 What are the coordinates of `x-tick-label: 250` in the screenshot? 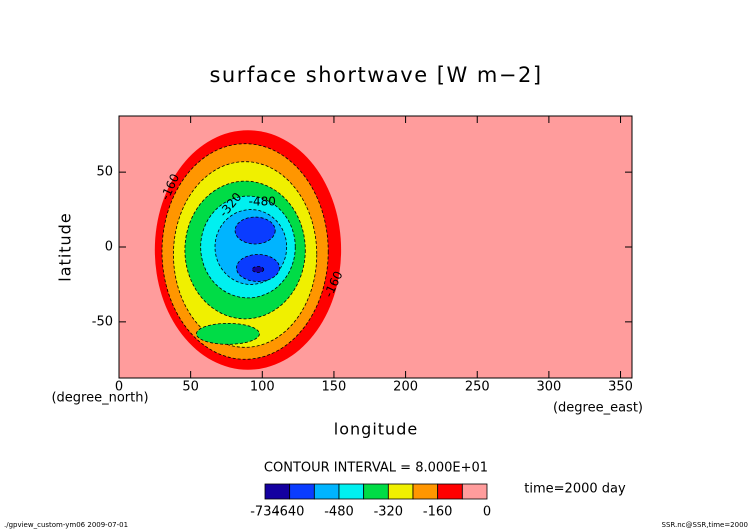 It's located at (477, 387).